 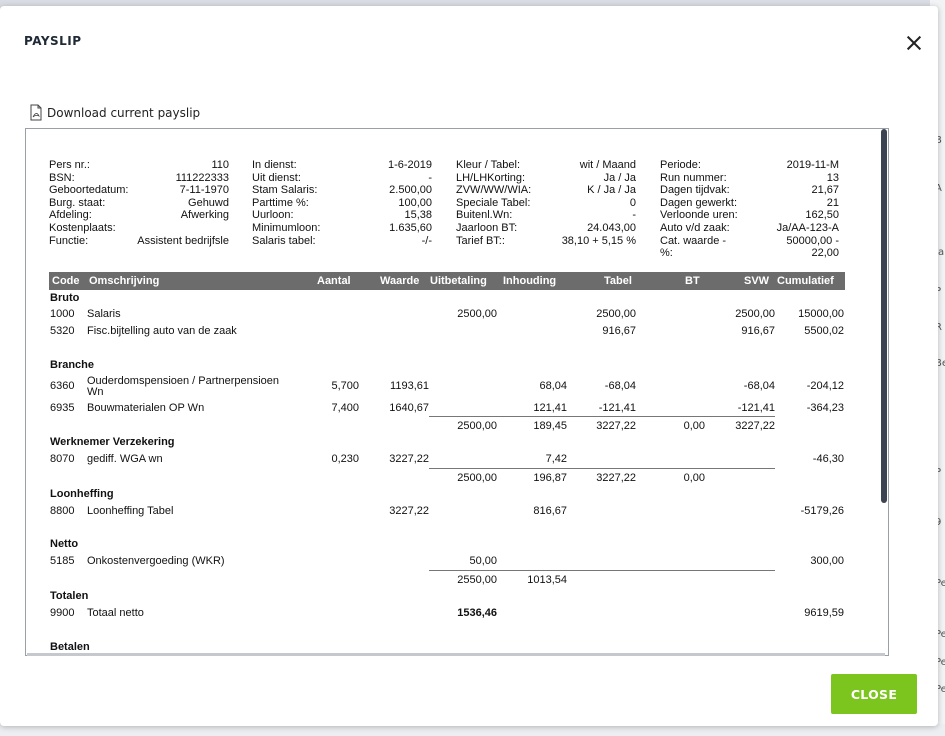 I want to click on section-werknemer-verzekering: Werknemer Verzekering, so click(x=112, y=442).